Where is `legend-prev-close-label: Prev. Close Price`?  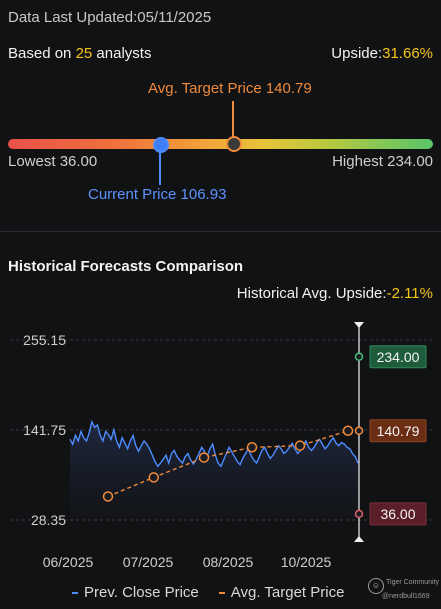 legend-prev-close-label: Prev. Close Price is located at coordinates (141, 592).